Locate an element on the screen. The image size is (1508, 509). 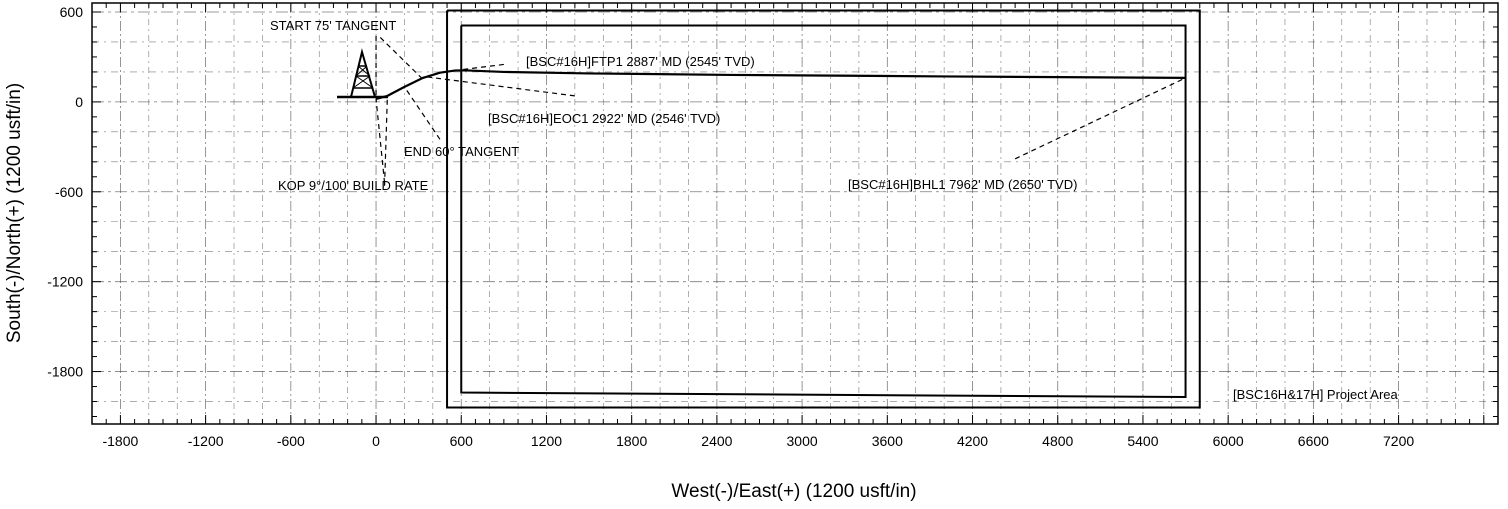
drilling-rig-icon is located at coordinates (362, 74).